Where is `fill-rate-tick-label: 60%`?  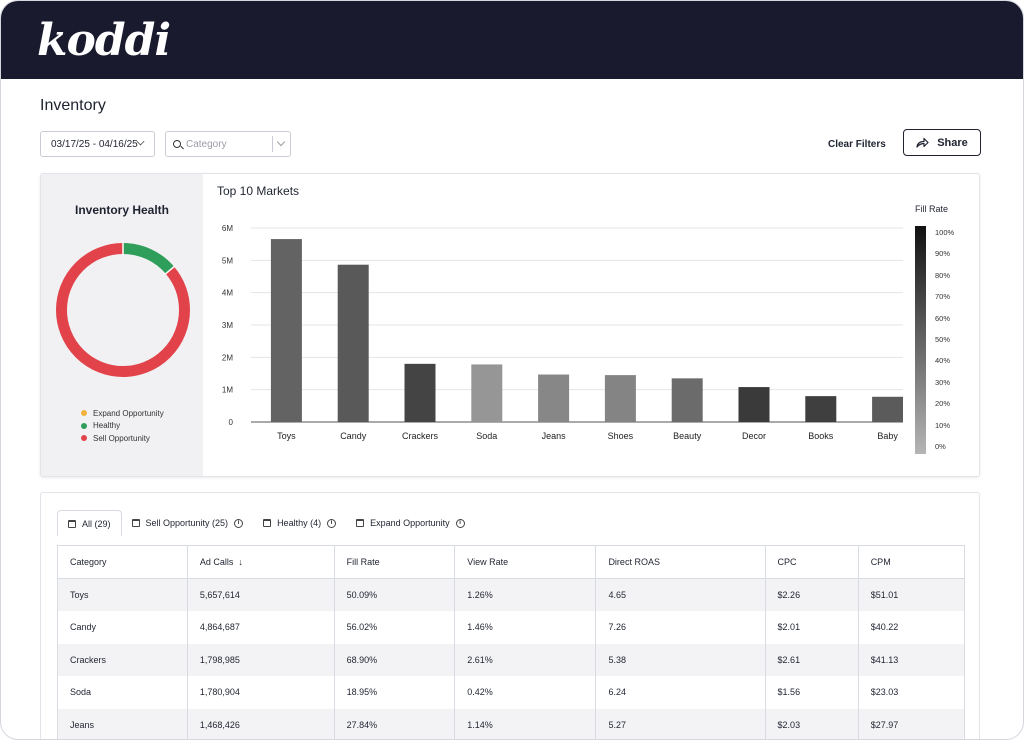 fill-rate-tick-label: 60% is located at coordinates (943, 318).